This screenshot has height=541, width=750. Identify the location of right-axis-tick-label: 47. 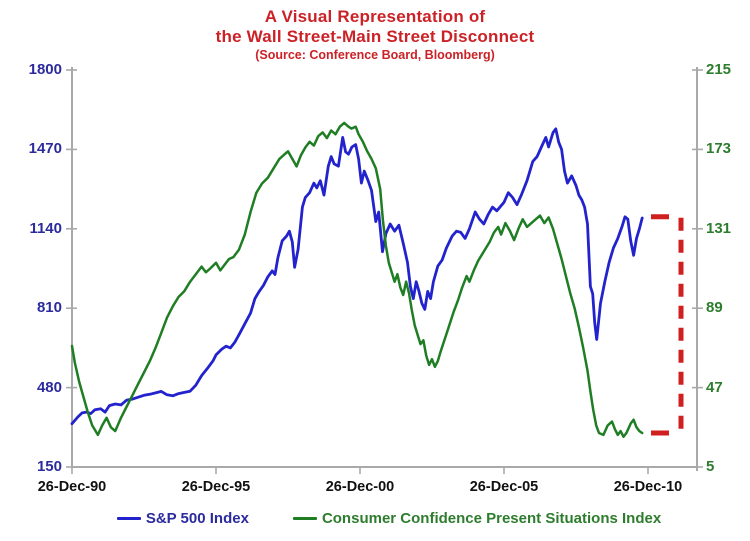
(714, 387).